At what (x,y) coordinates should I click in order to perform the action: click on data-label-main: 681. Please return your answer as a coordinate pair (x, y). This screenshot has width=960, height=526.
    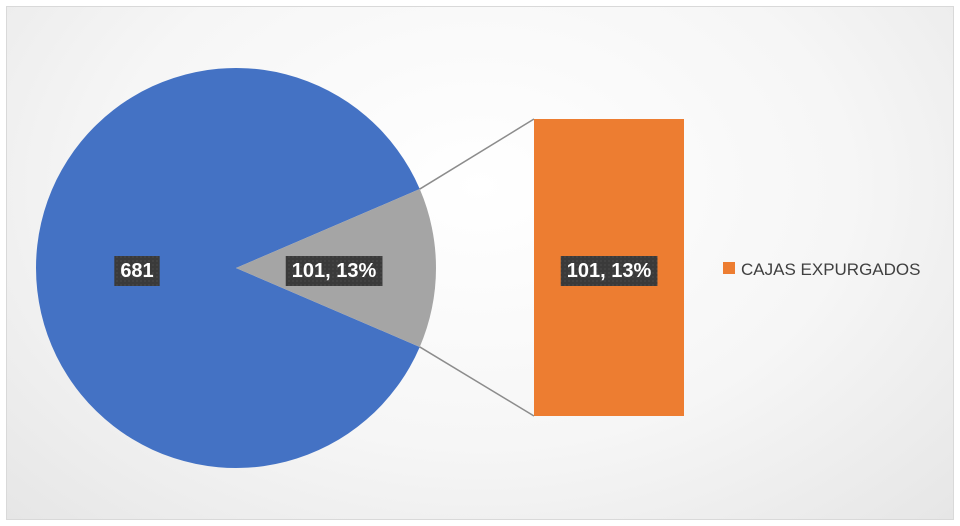
    Looking at the image, I should click on (137, 271).